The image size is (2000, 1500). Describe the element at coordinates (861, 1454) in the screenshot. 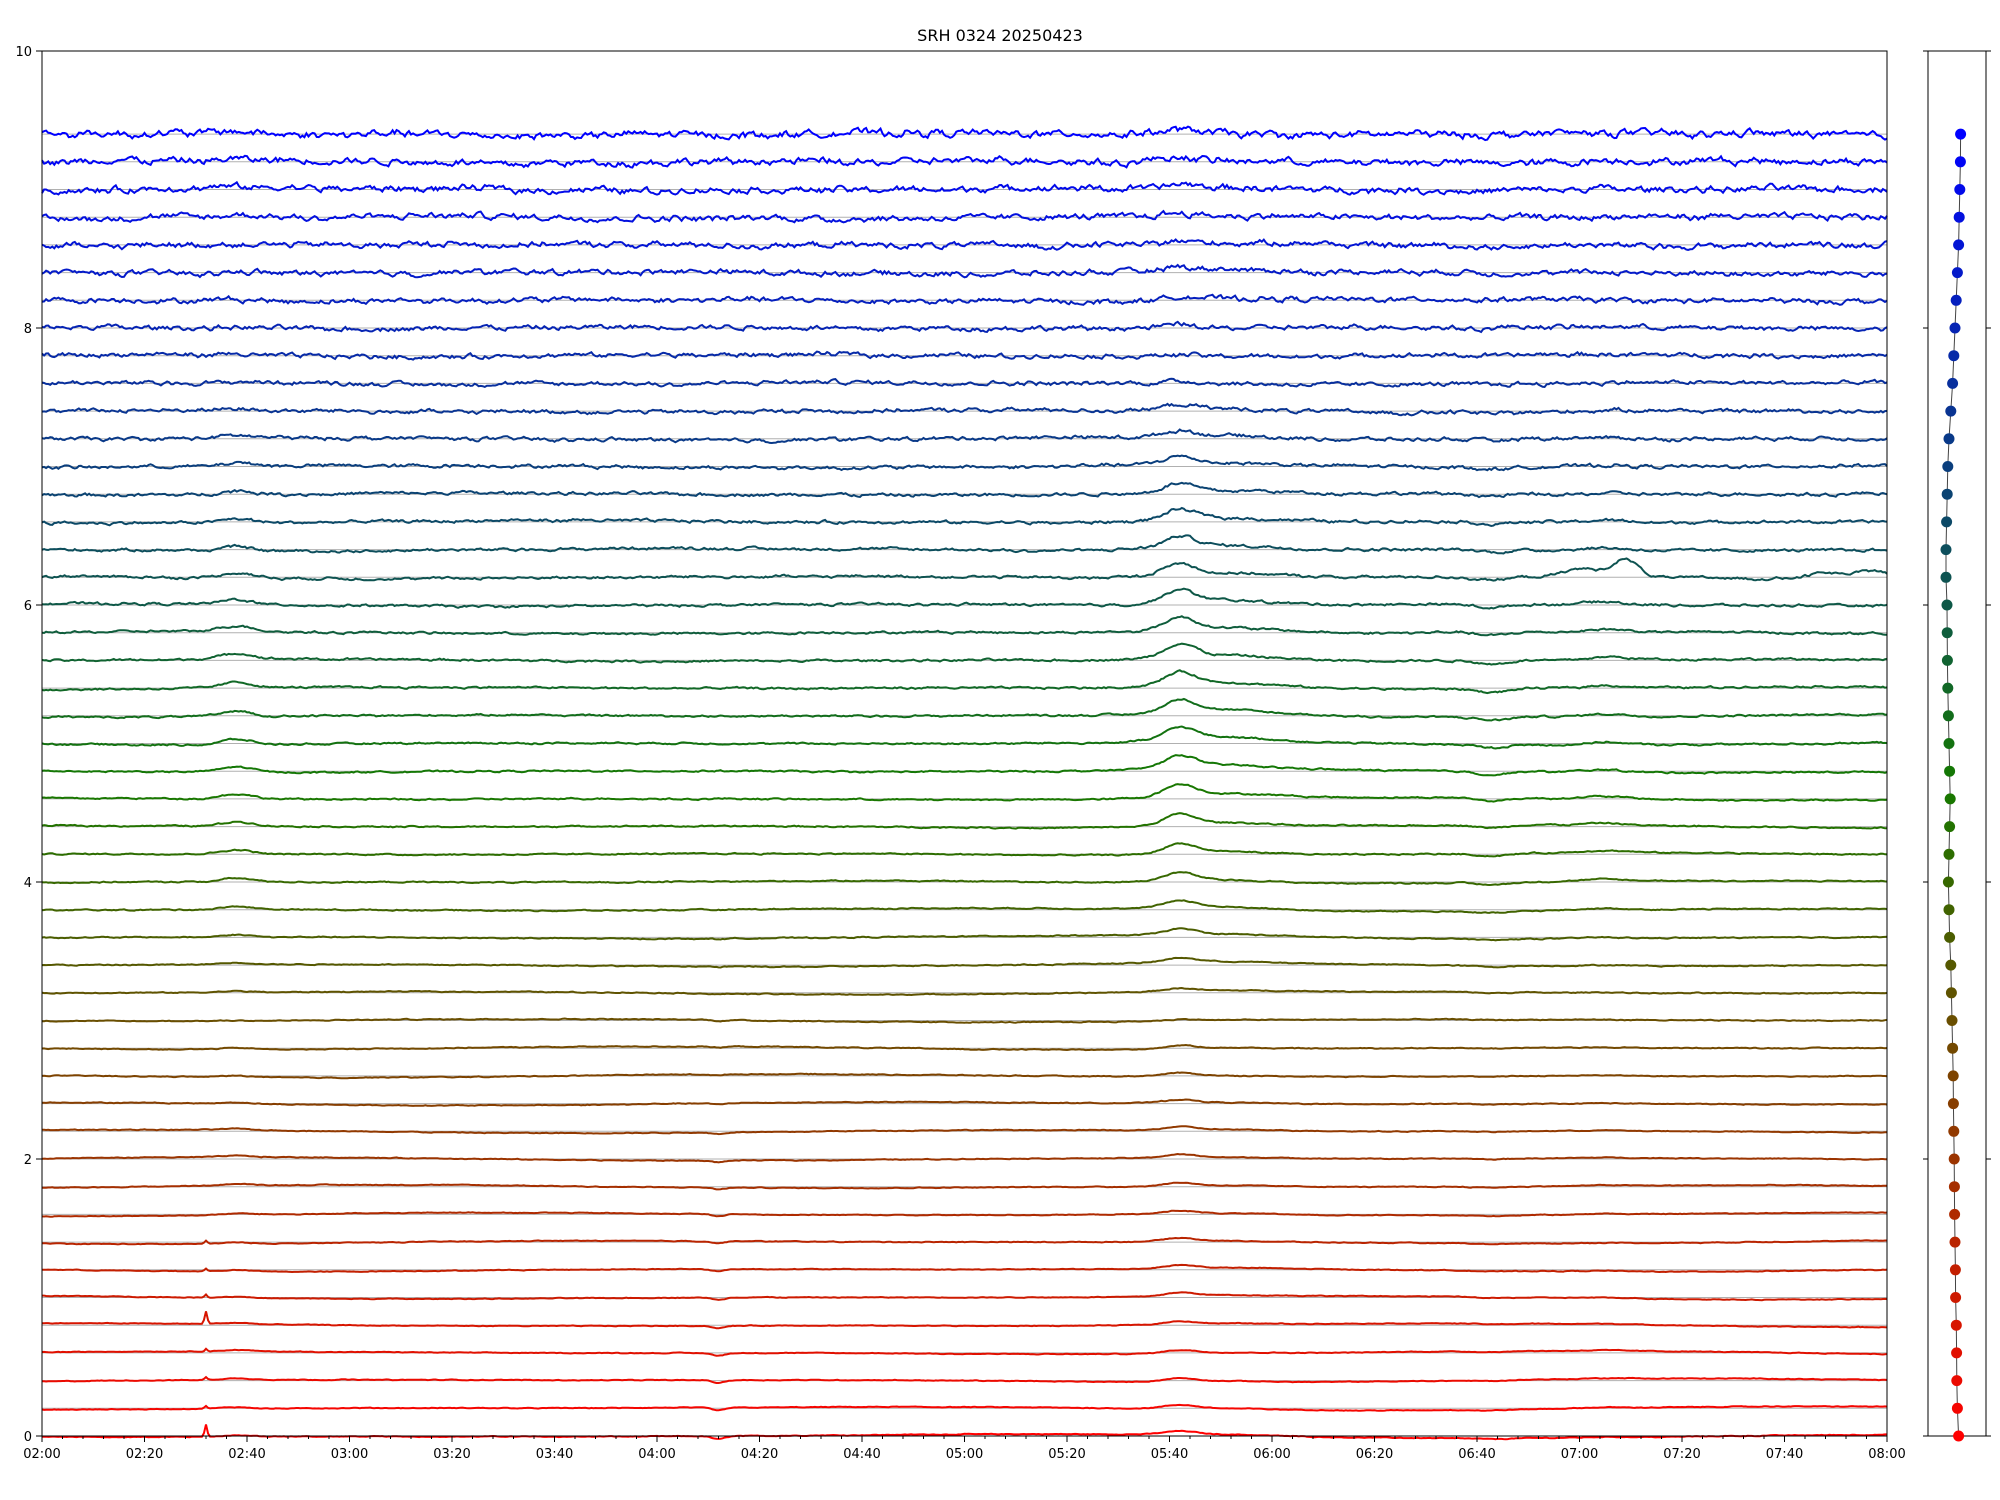

I see `x-tick-label: 04:40` at that location.